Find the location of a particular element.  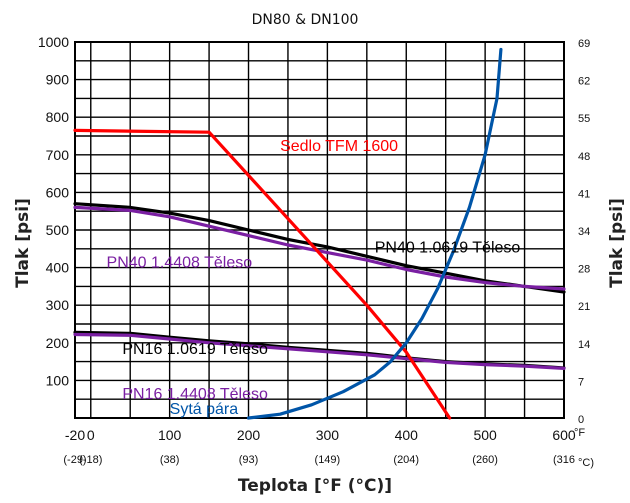

y-tick-label-right: 28 is located at coordinates (584, 270).